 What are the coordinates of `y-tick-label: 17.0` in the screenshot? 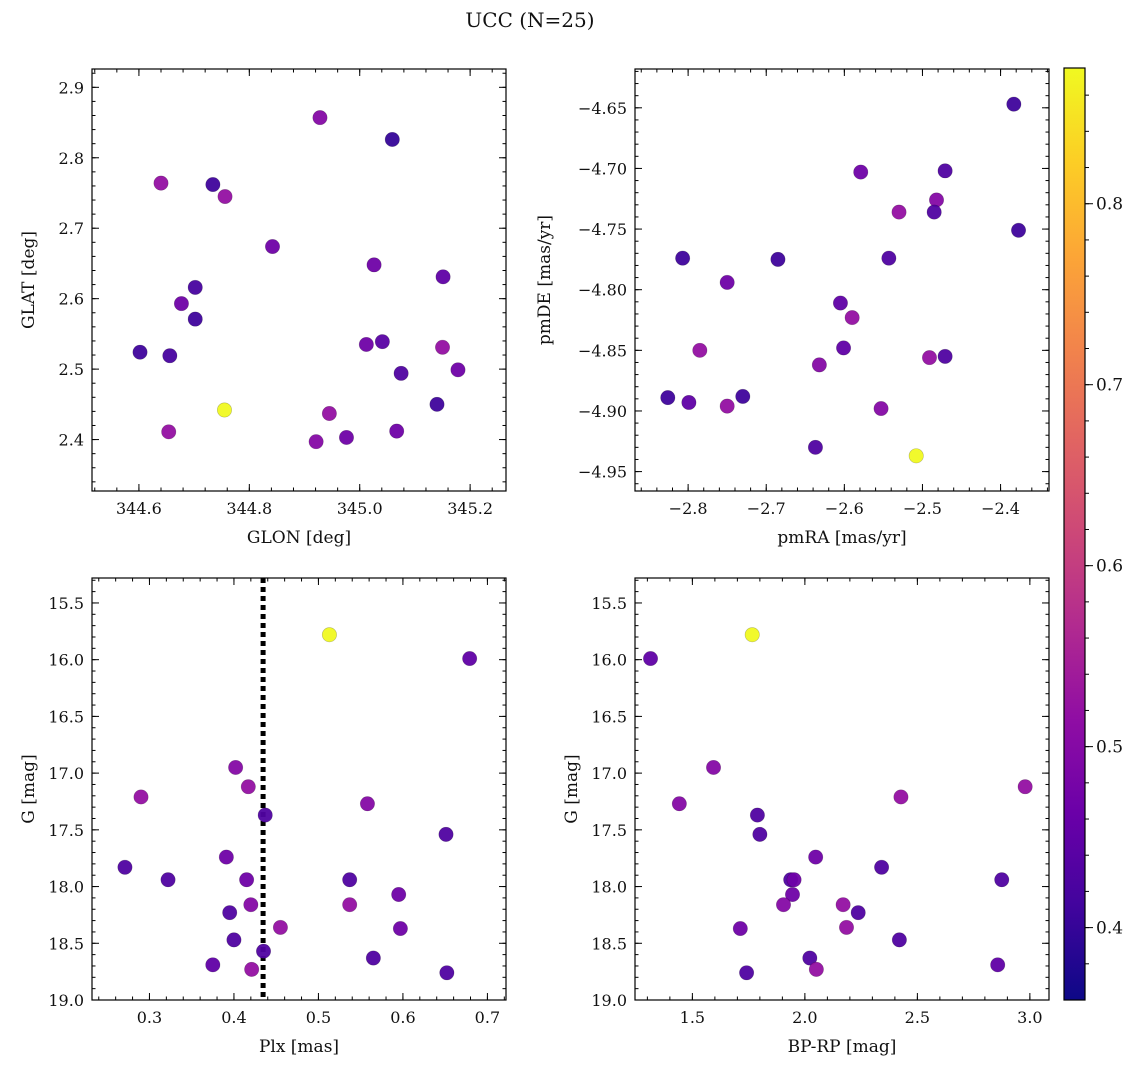 It's located at (66, 773).